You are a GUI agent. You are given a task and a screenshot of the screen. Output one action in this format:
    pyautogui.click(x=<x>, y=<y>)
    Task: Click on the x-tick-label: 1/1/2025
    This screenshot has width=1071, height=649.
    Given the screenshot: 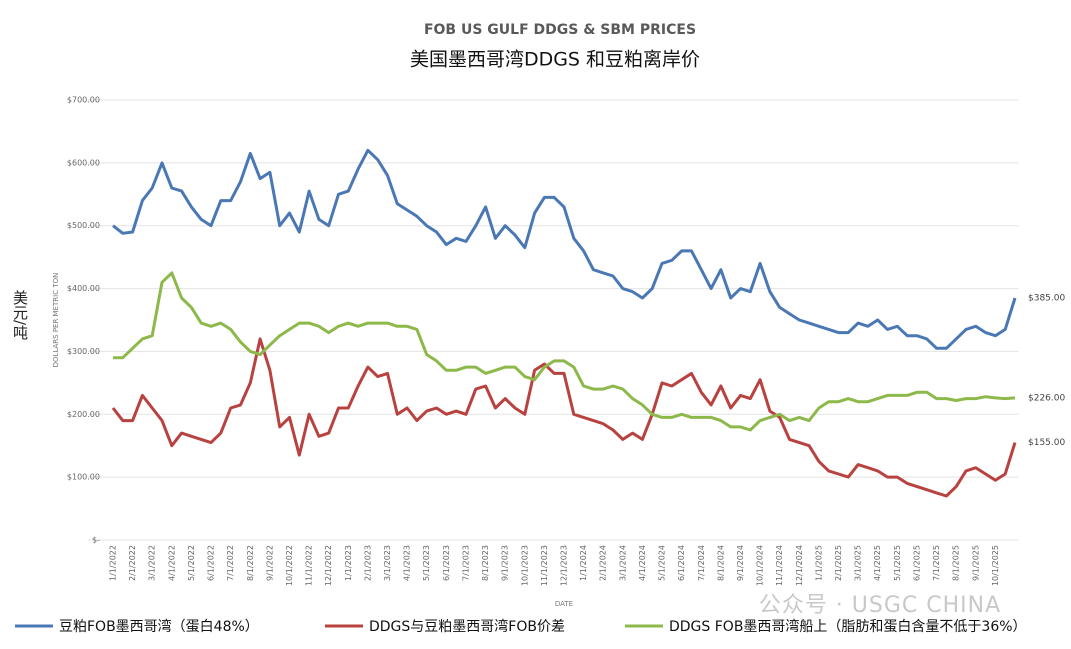 What is the action you would take?
    pyautogui.click(x=818, y=563)
    